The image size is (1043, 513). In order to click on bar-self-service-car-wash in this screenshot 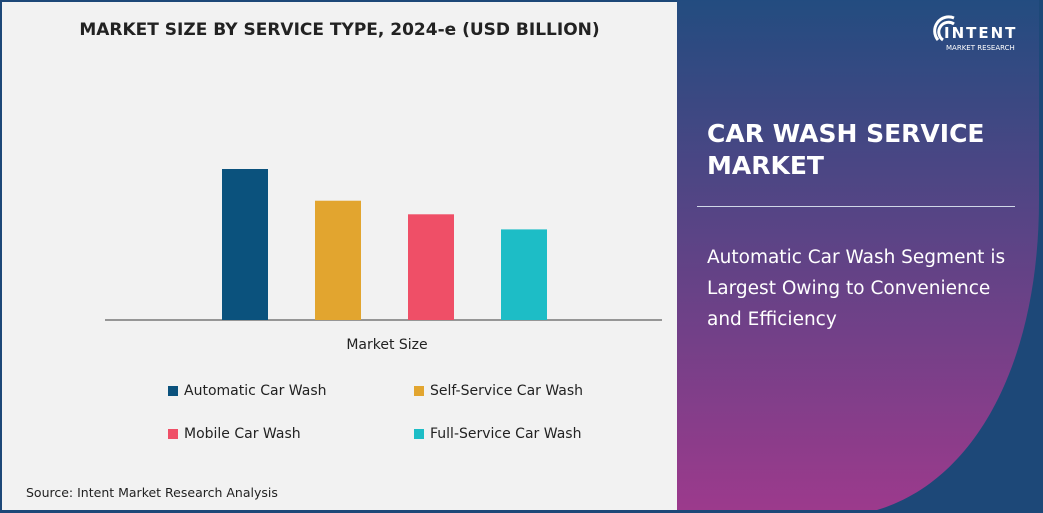, I will do `click(338, 260)`.